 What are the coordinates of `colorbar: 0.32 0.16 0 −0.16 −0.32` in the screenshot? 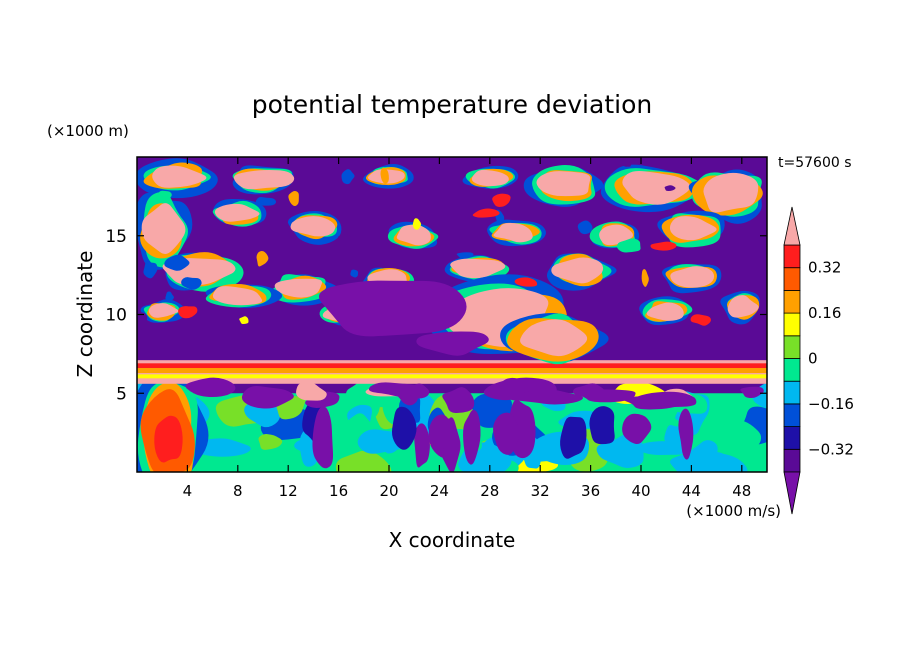 It's located at (818, 360).